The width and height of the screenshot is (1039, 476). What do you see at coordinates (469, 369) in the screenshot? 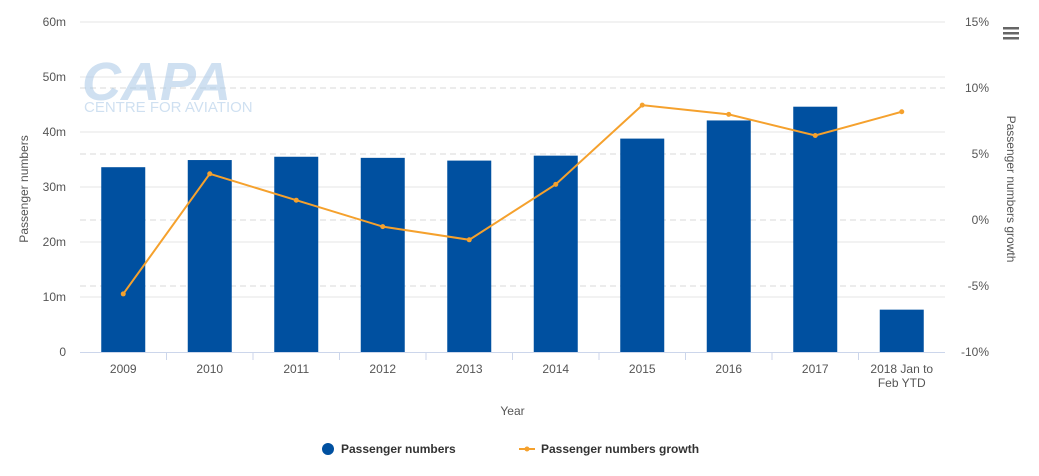
I see `x-tick-label: 2013` at bounding box center [469, 369].